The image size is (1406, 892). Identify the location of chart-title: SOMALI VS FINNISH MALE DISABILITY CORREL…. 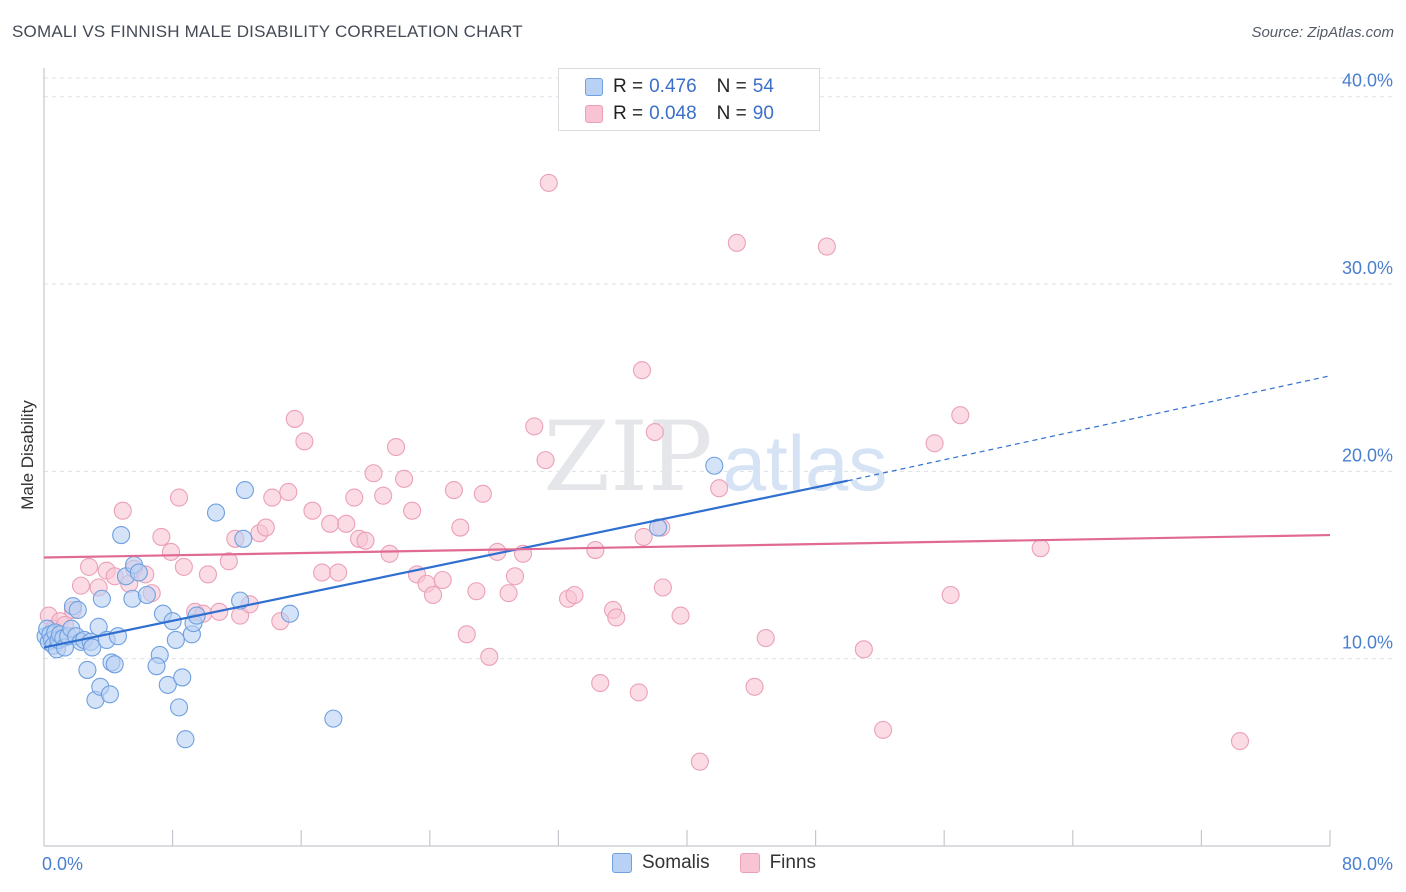
(267, 31).